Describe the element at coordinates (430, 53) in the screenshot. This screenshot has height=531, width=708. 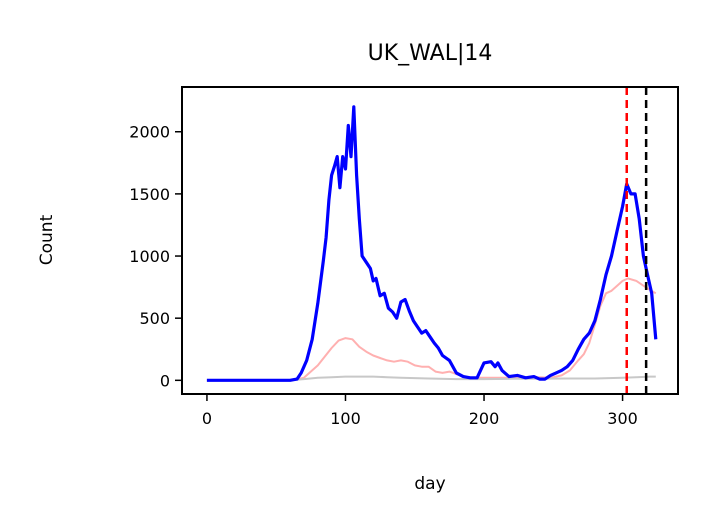
I see `chart-title: UK_WAL|14` at that location.